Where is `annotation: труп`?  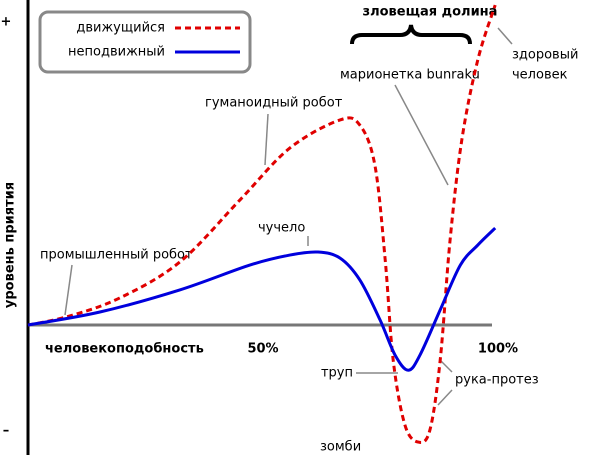 annotation: труп is located at coordinates (337, 373).